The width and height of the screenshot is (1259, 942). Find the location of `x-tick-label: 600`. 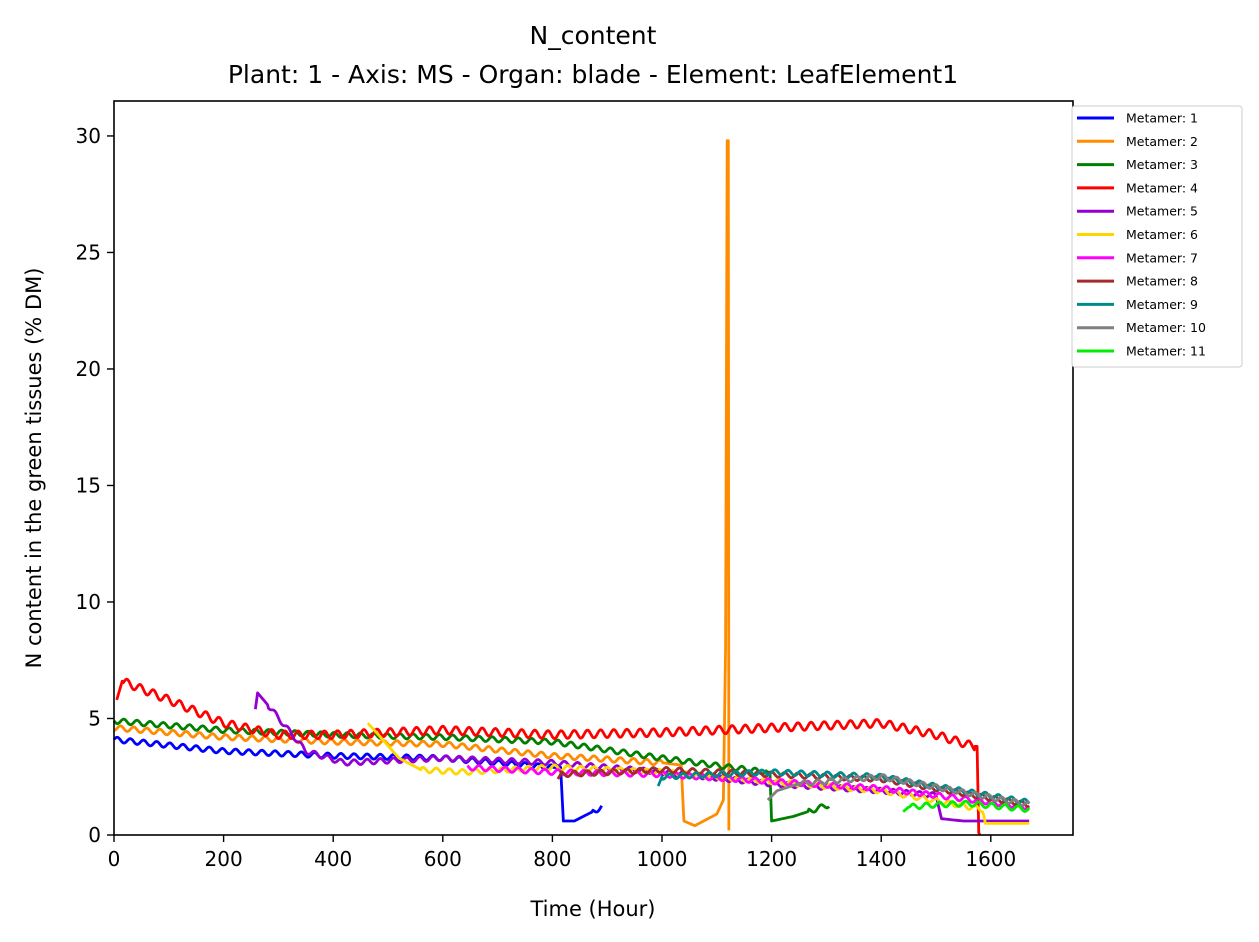

x-tick-label: 600 is located at coordinates (443, 859).